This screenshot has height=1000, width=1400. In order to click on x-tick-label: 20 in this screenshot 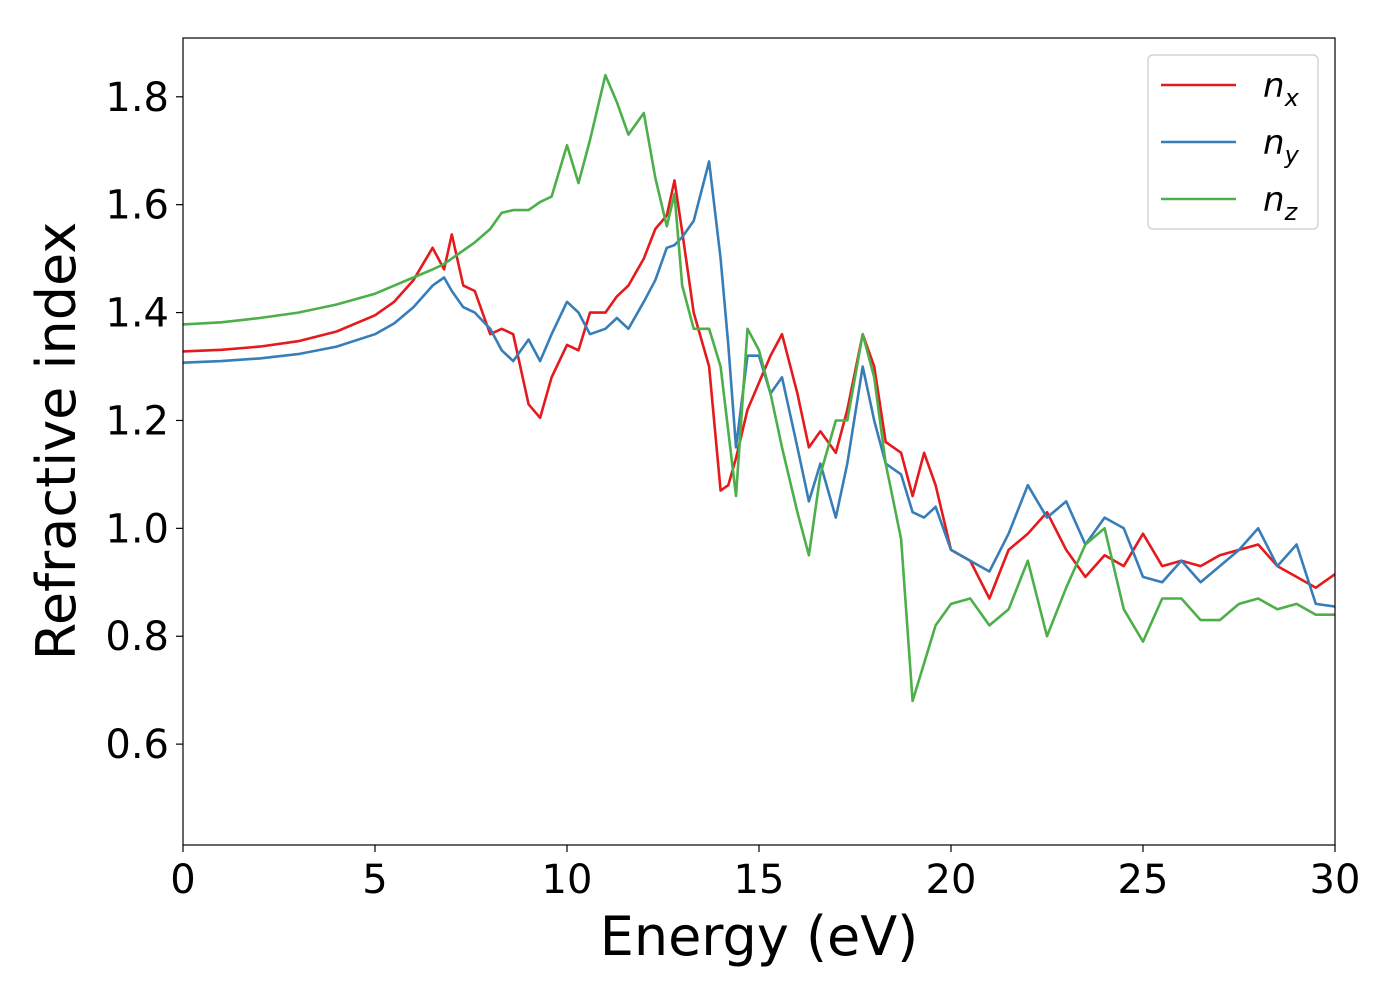, I will do `click(951, 880)`.